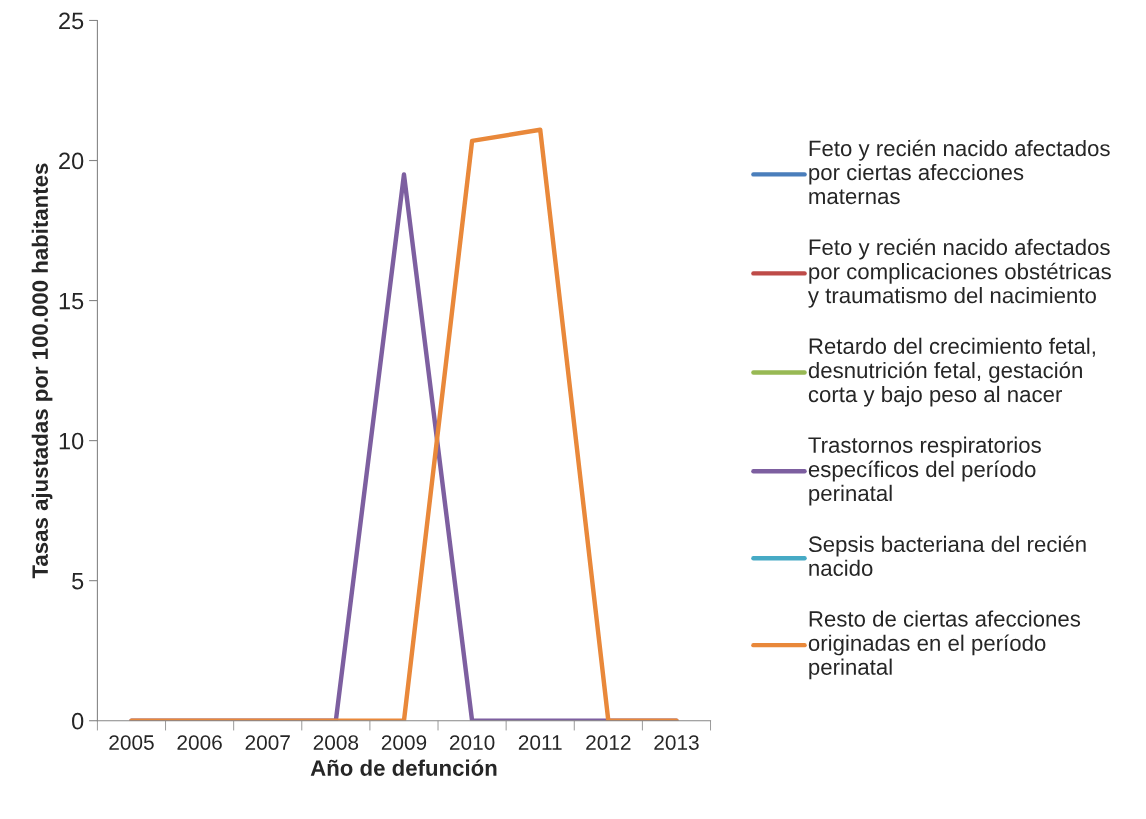 The width and height of the screenshot is (1146, 819). Describe the element at coordinates (924, 471) in the screenshot. I see `legend-label: Trastornos respiratorios específicos del período perinatal` at that location.